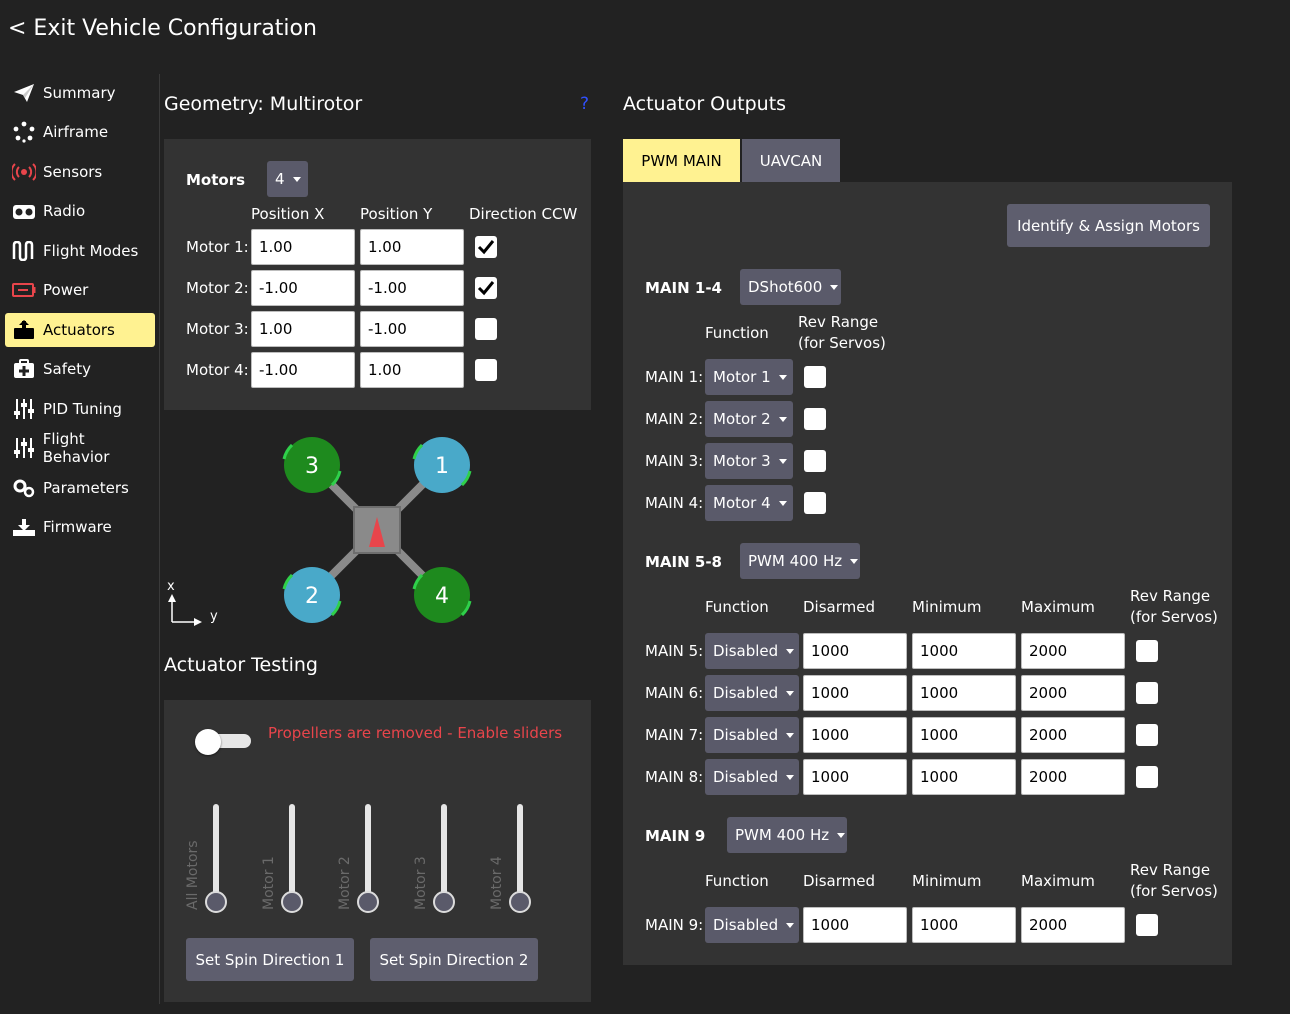  What do you see at coordinates (24, 172) in the screenshot?
I see `sensors-icon` at bounding box center [24, 172].